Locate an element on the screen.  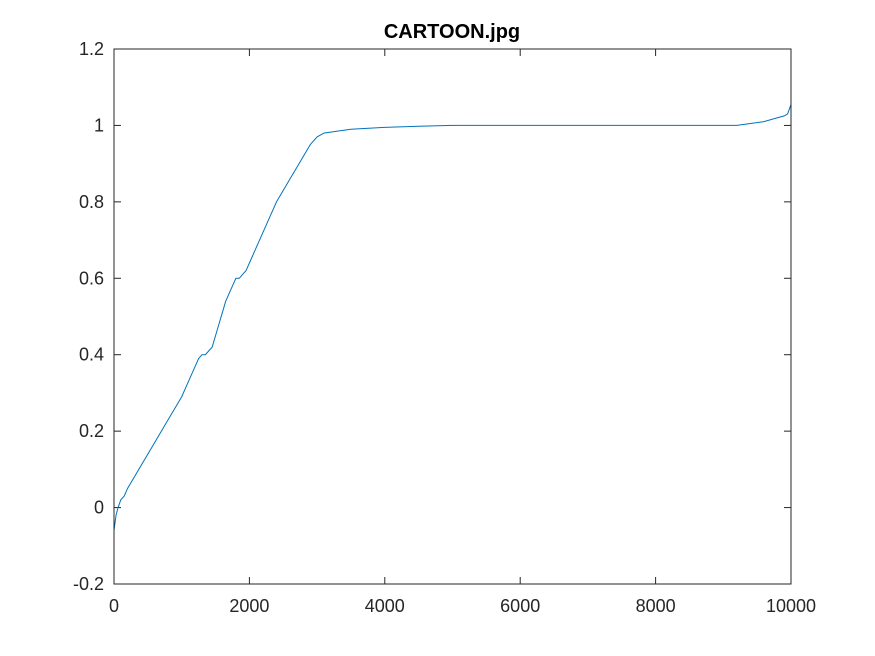
x-tick-label: 6000 is located at coordinates (520, 606).